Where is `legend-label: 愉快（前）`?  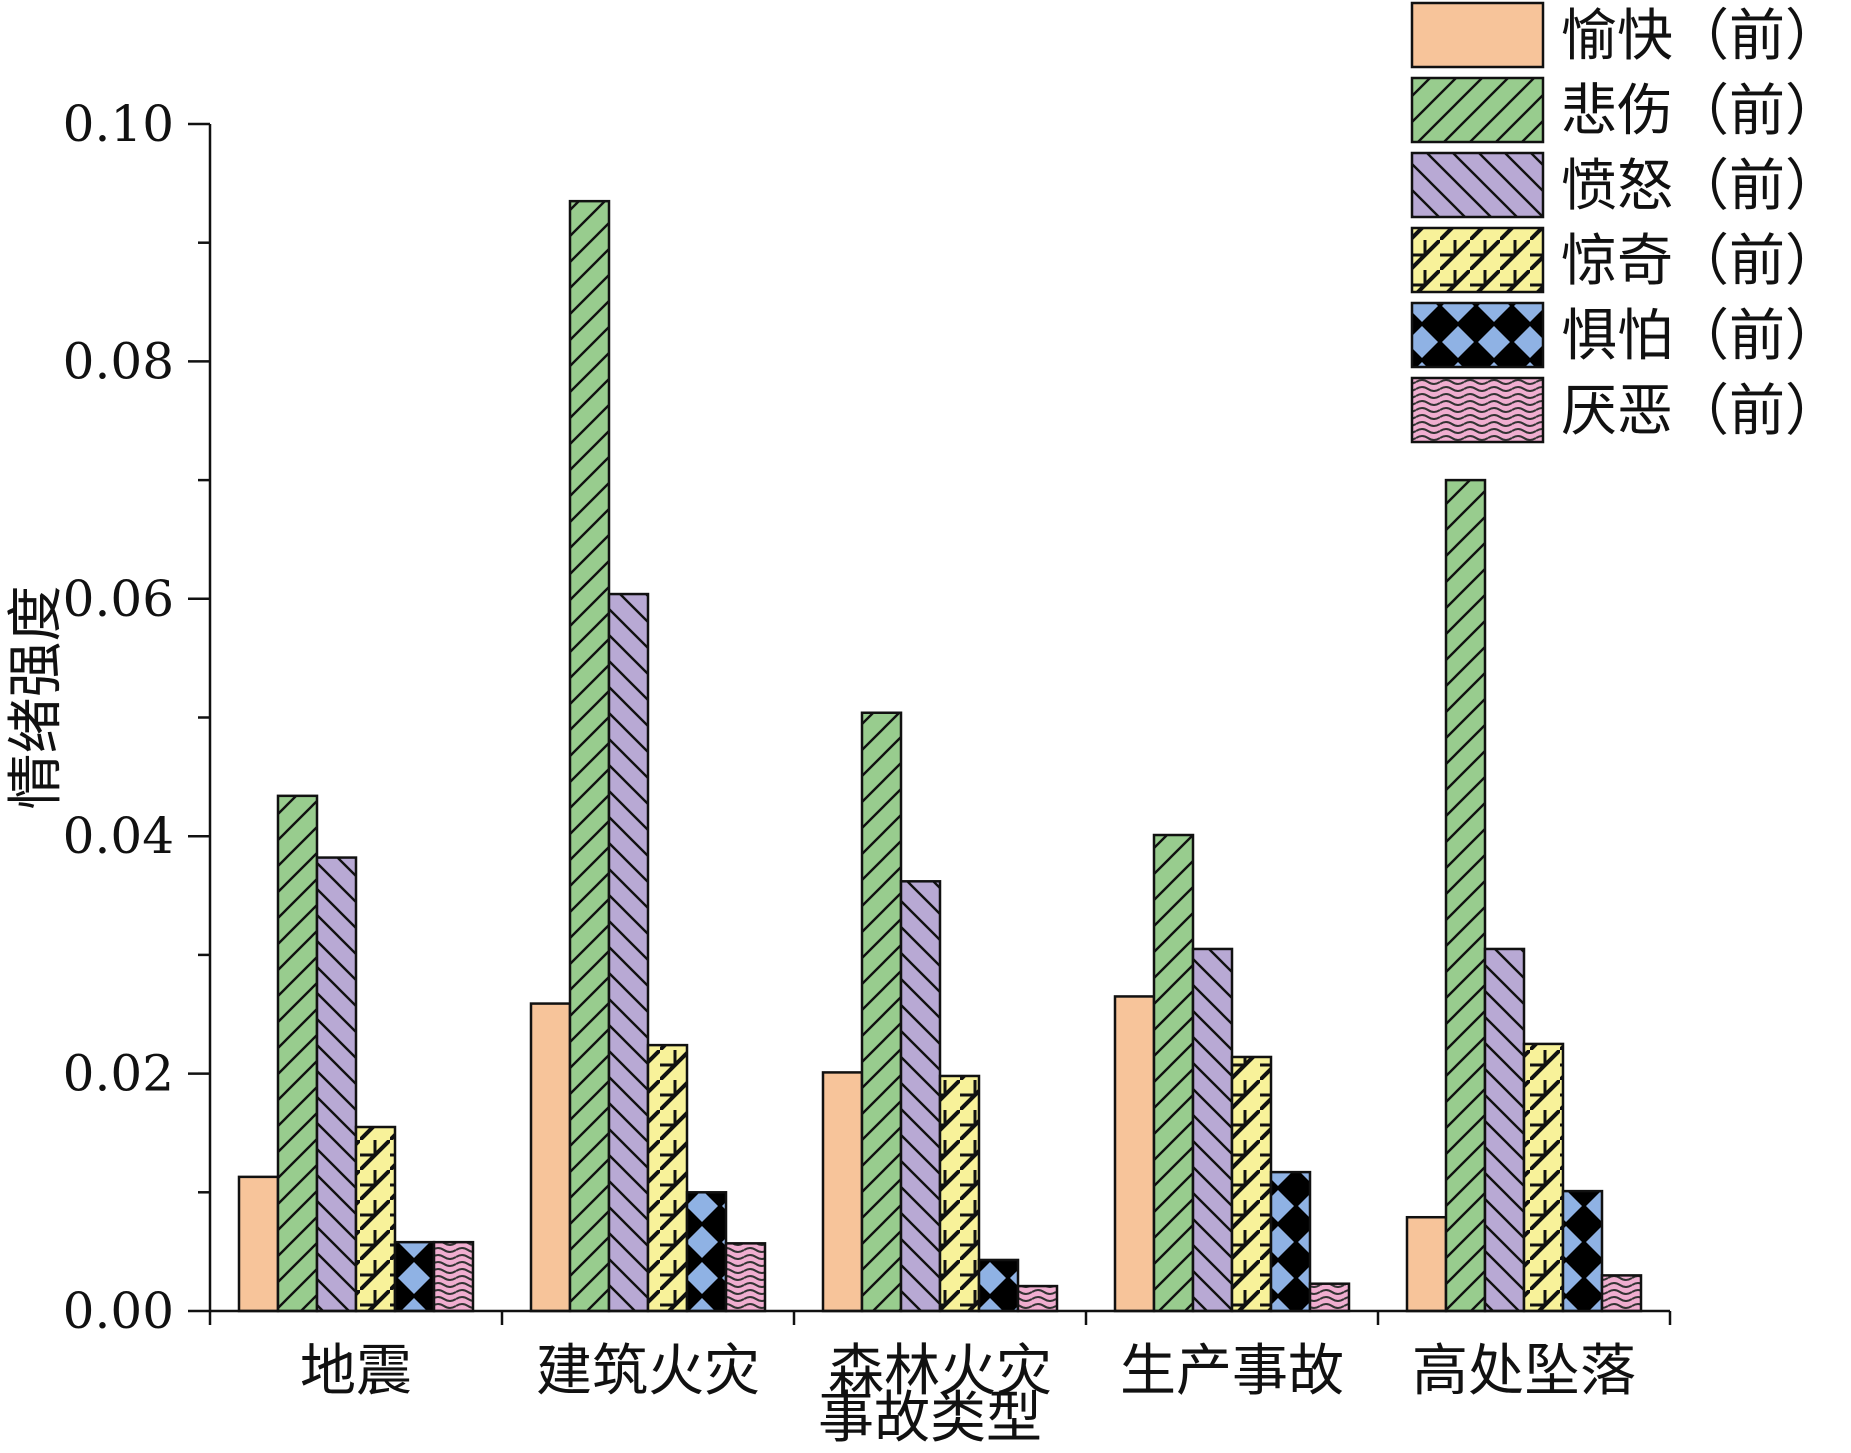
legend-label: 愉快（前） is located at coordinates (1701, 36).